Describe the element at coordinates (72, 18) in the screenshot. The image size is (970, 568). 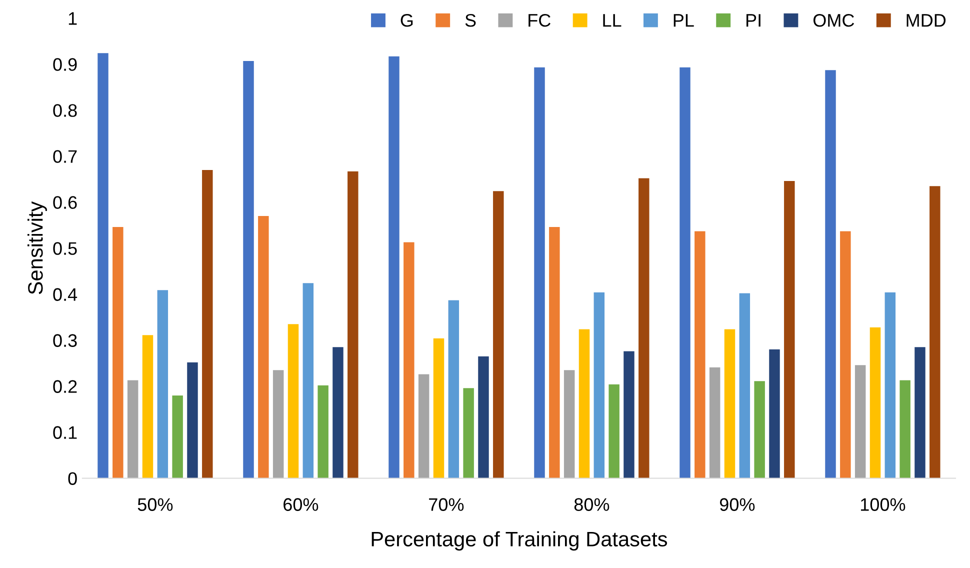
I see `y-tick-label: 1` at that location.